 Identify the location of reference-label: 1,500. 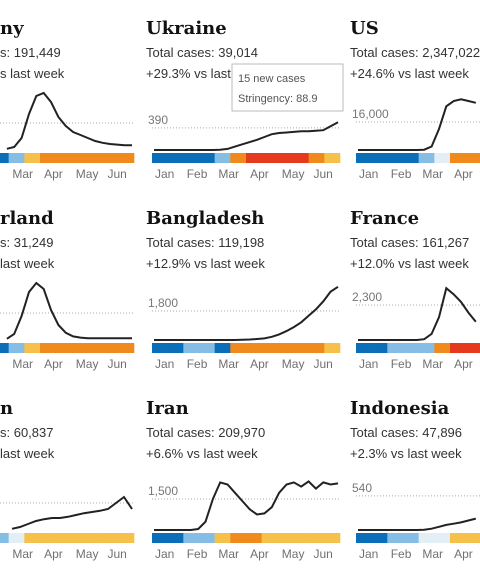
(163, 491).